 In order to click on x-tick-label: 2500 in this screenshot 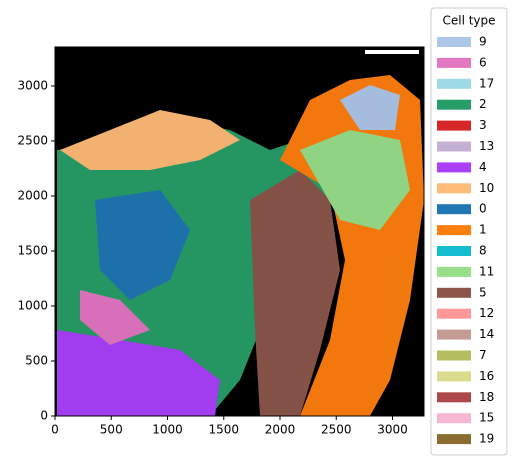, I will do `click(336, 430)`.